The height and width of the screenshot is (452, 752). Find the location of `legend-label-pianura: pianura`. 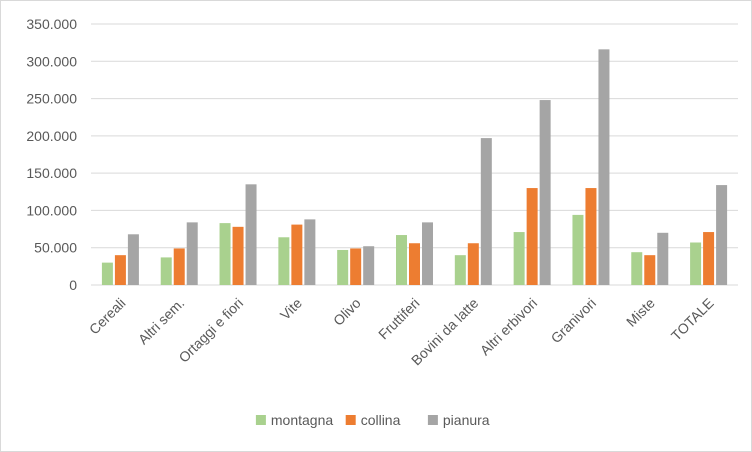

legend-label-pianura: pianura is located at coordinates (466, 420).